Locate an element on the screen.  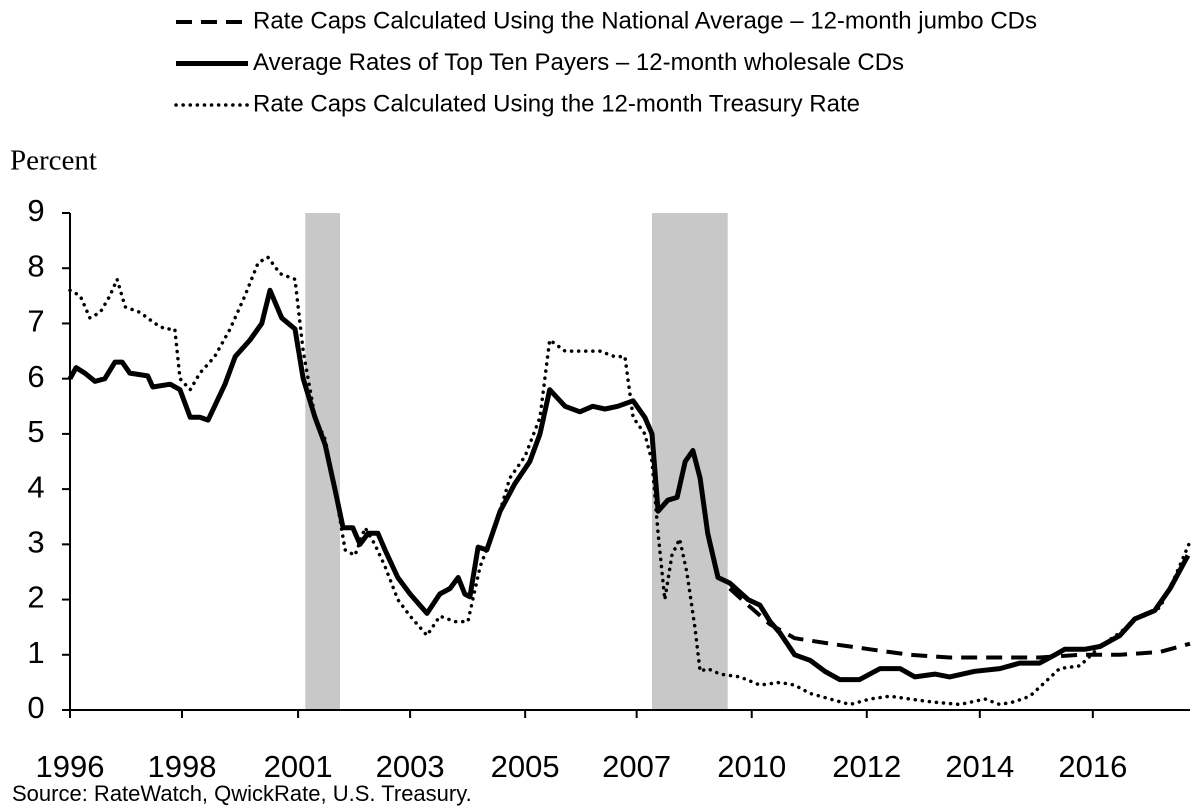
y-tick-label: 5 is located at coordinates (35, 431).